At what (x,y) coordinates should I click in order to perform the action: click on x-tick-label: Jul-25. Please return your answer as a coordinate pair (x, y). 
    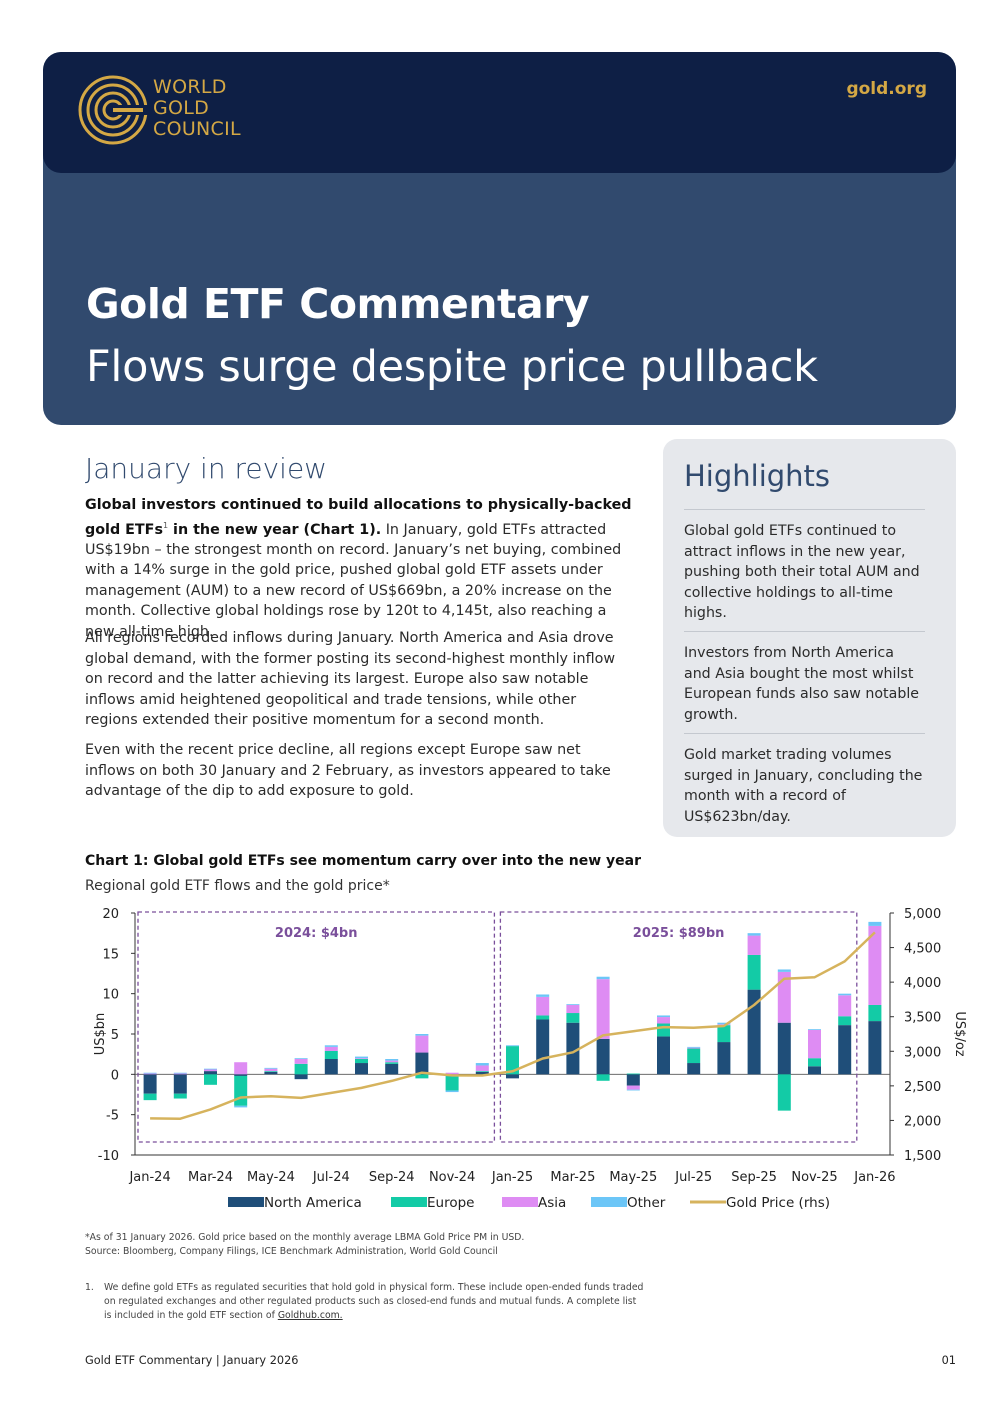
    Looking at the image, I should click on (693, 1177).